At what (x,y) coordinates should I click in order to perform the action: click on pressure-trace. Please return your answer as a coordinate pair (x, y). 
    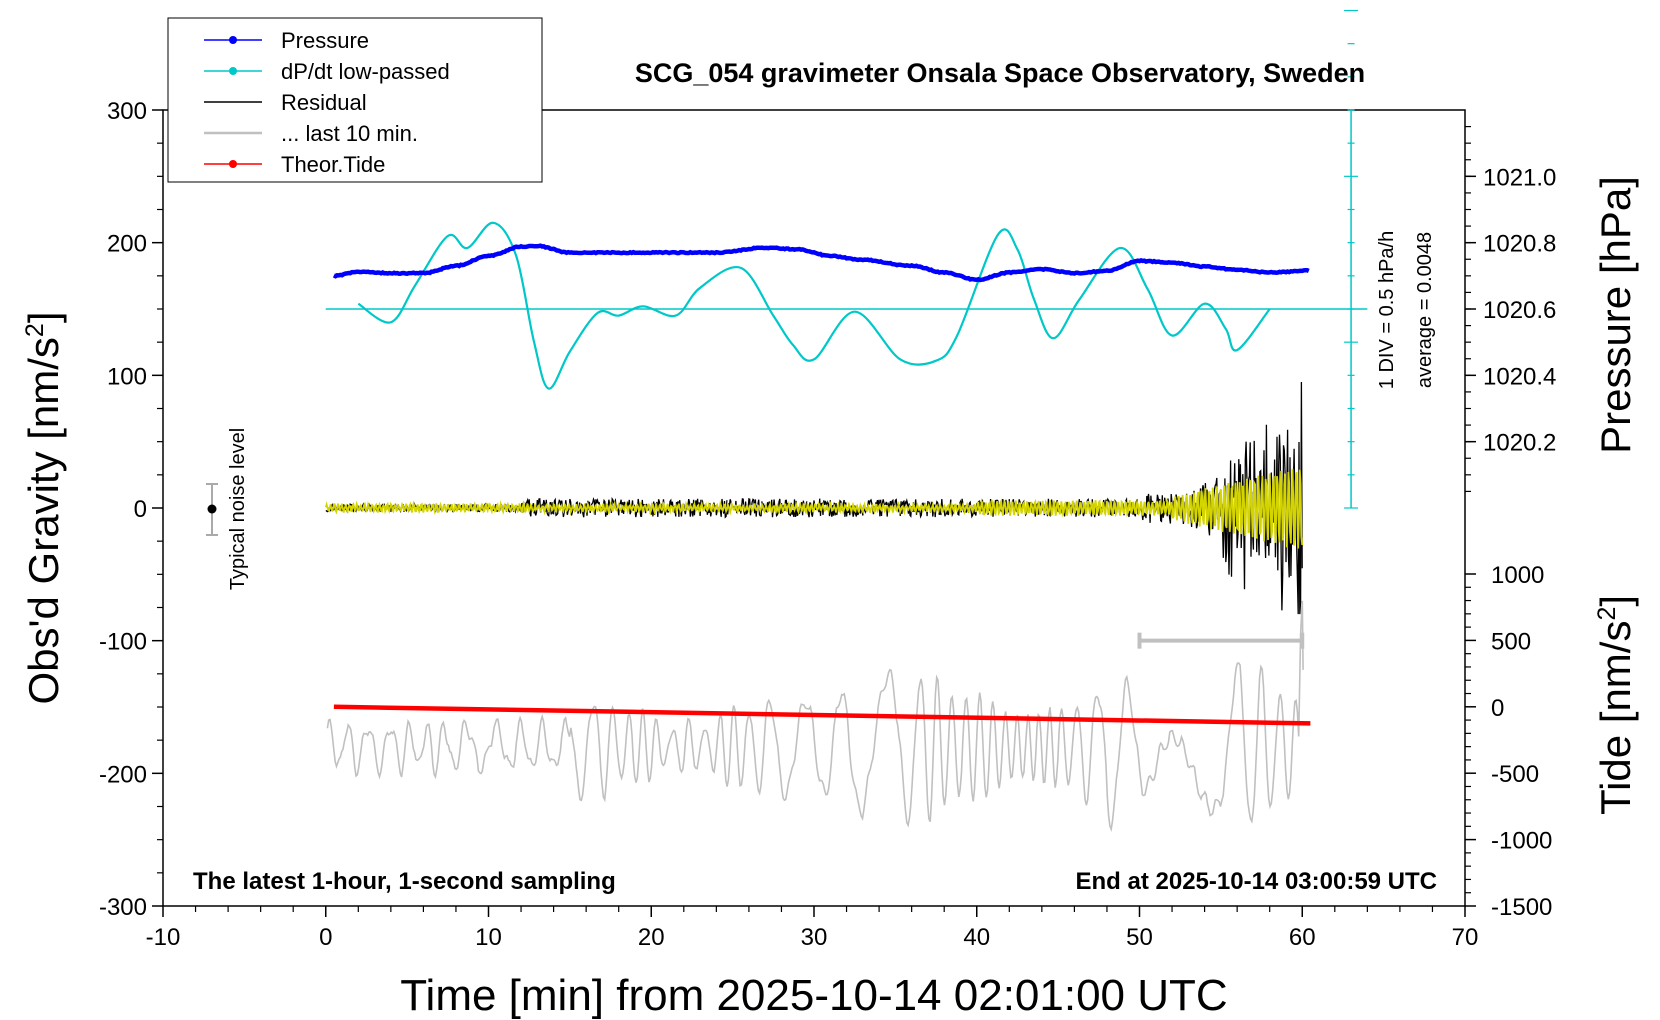
    Looking at the image, I should click on (821, 263).